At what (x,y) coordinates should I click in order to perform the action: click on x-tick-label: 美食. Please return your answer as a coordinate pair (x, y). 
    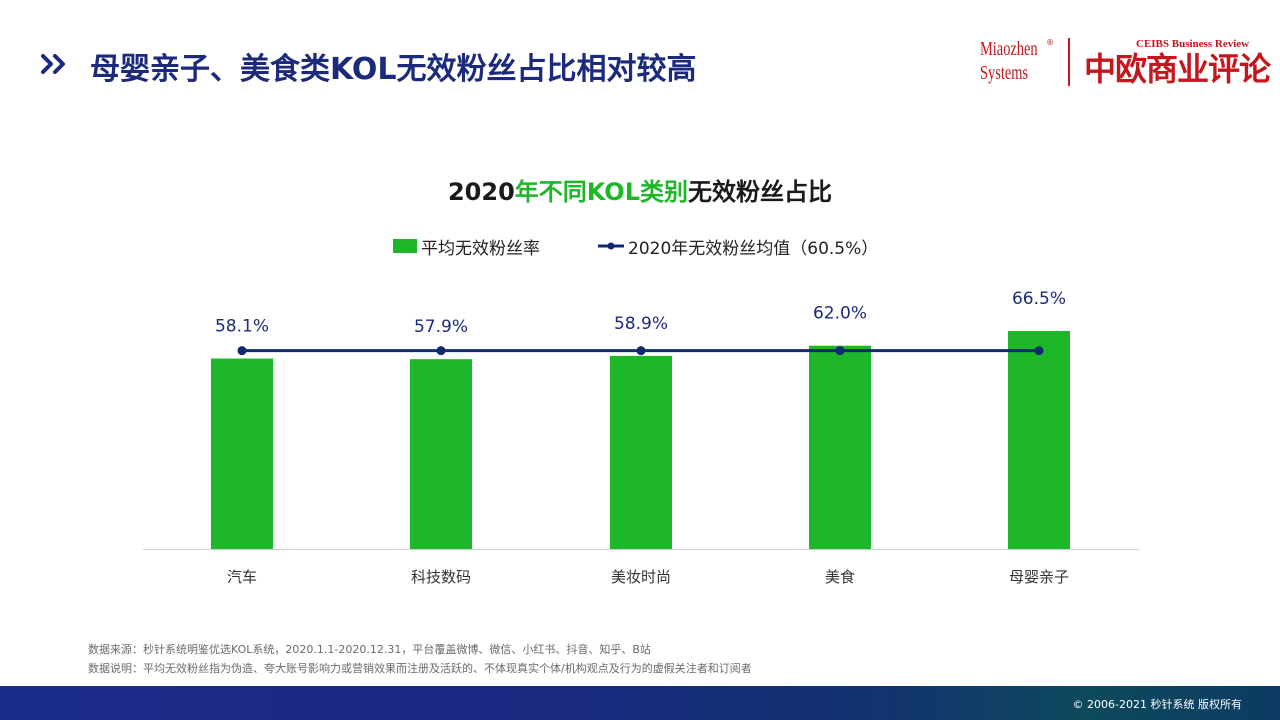
    Looking at the image, I should click on (840, 577).